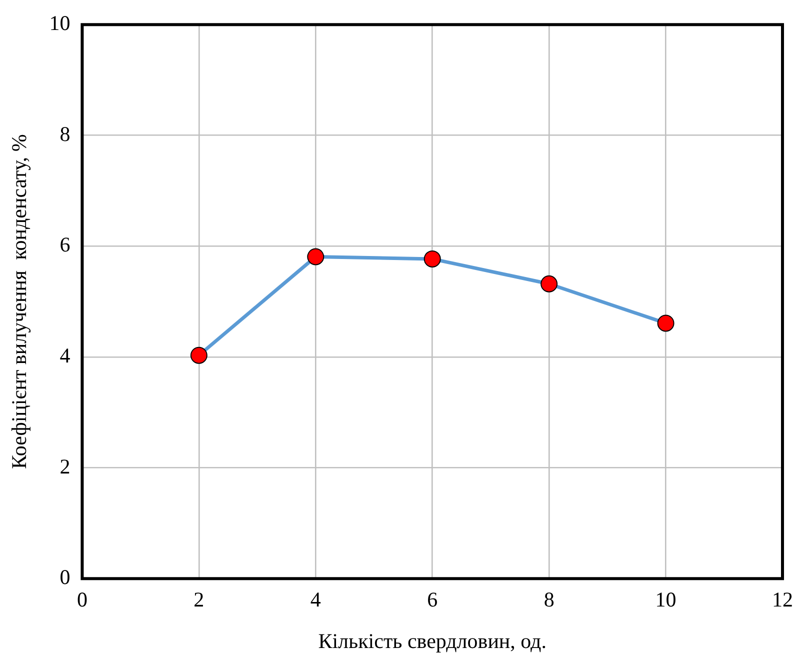  What do you see at coordinates (782, 600) in the screenshot?
I see `x-tick-label: 12` at bounding box center [782, 600].